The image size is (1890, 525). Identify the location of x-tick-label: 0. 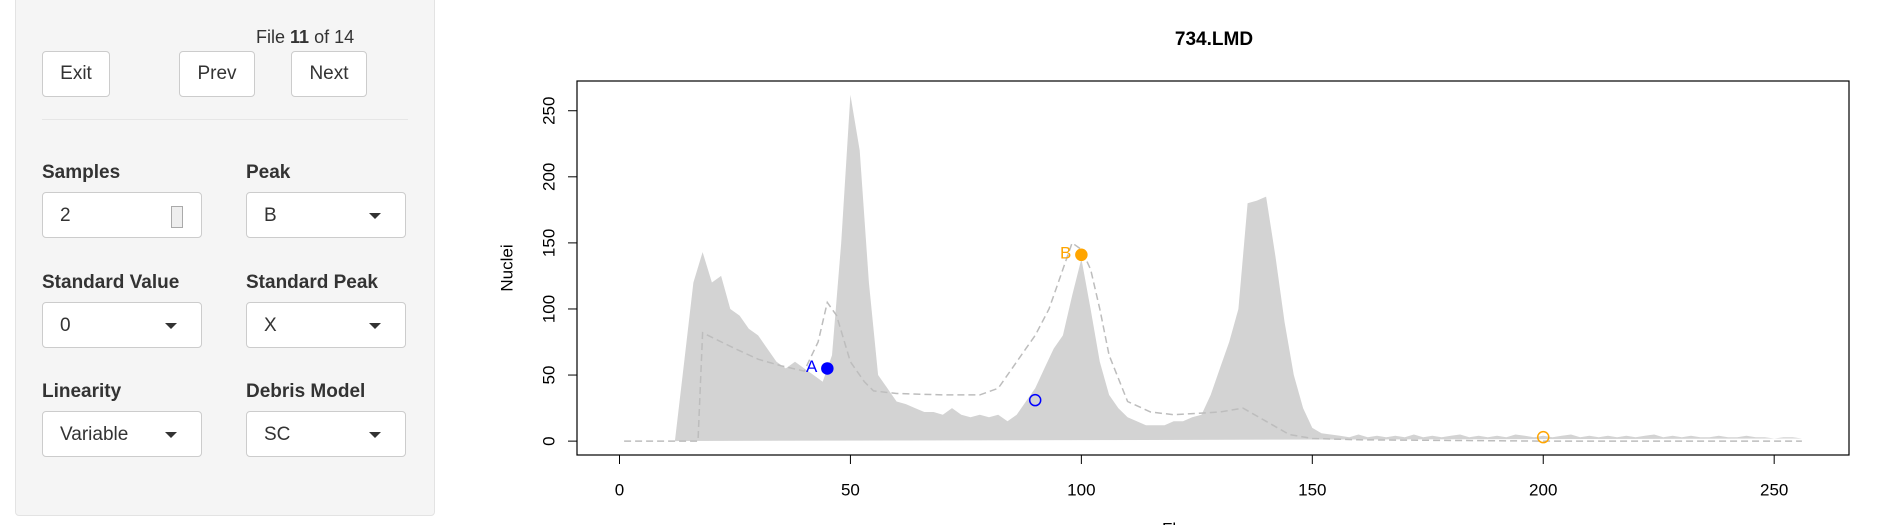
(619, 489).